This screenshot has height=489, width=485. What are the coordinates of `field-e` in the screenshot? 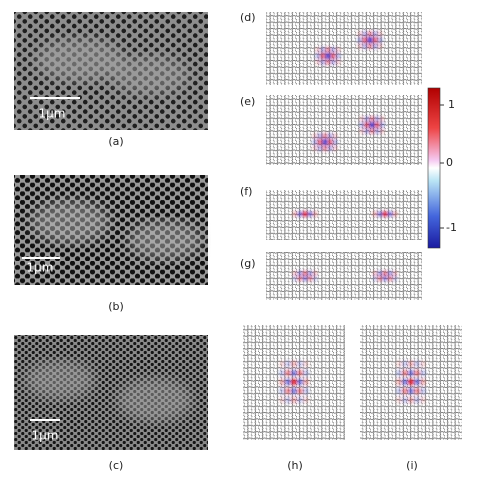 It's located at (344, 130).